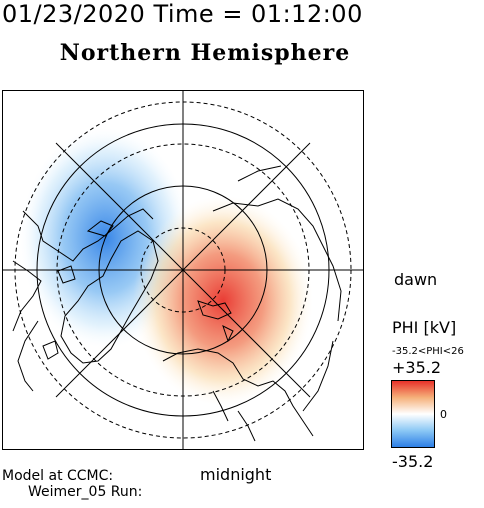 This screenshot has width=484, height=508. I want to click on colorbar-range-text: -35.2<PHI<26, so click(428, 351).